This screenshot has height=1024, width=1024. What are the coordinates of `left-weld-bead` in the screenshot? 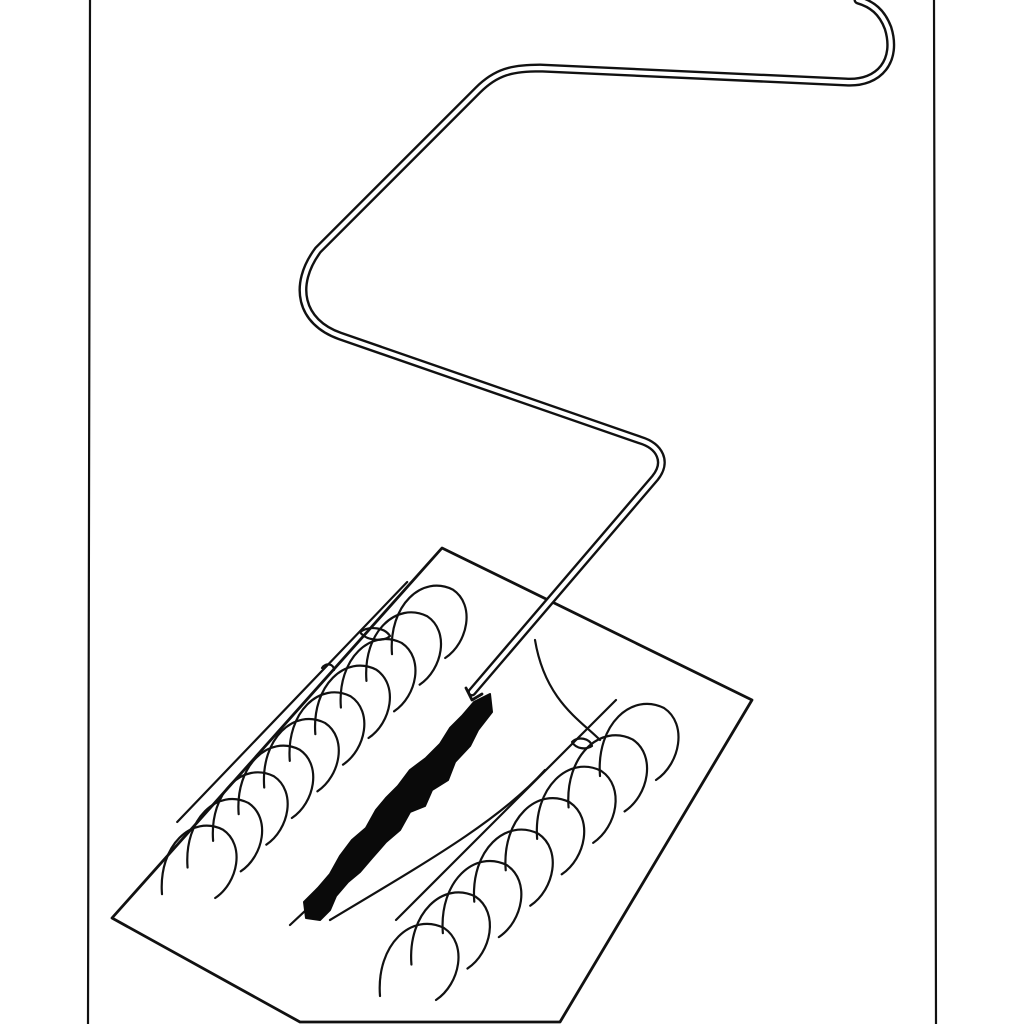 It's located at (314, 740).